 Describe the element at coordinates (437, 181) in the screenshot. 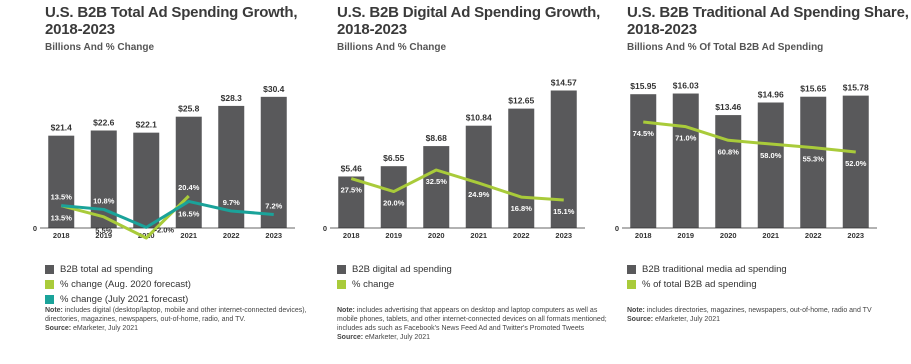

I see `line-value-label: 32.5%` at that location.